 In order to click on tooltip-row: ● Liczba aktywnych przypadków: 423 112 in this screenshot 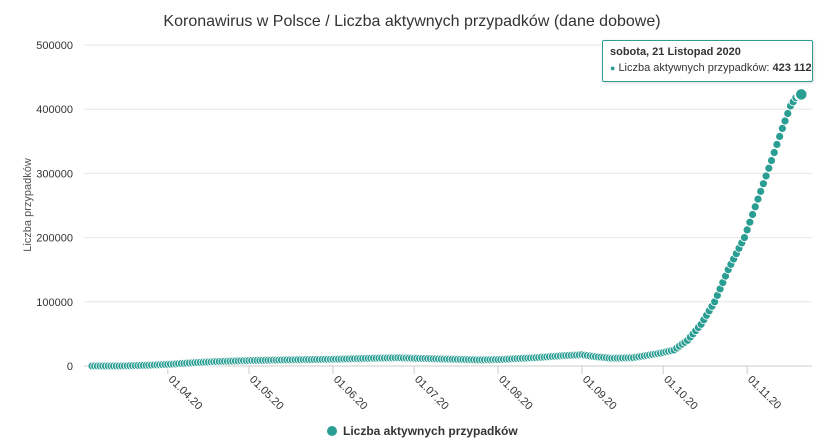, I will do `click(711, 68)`.